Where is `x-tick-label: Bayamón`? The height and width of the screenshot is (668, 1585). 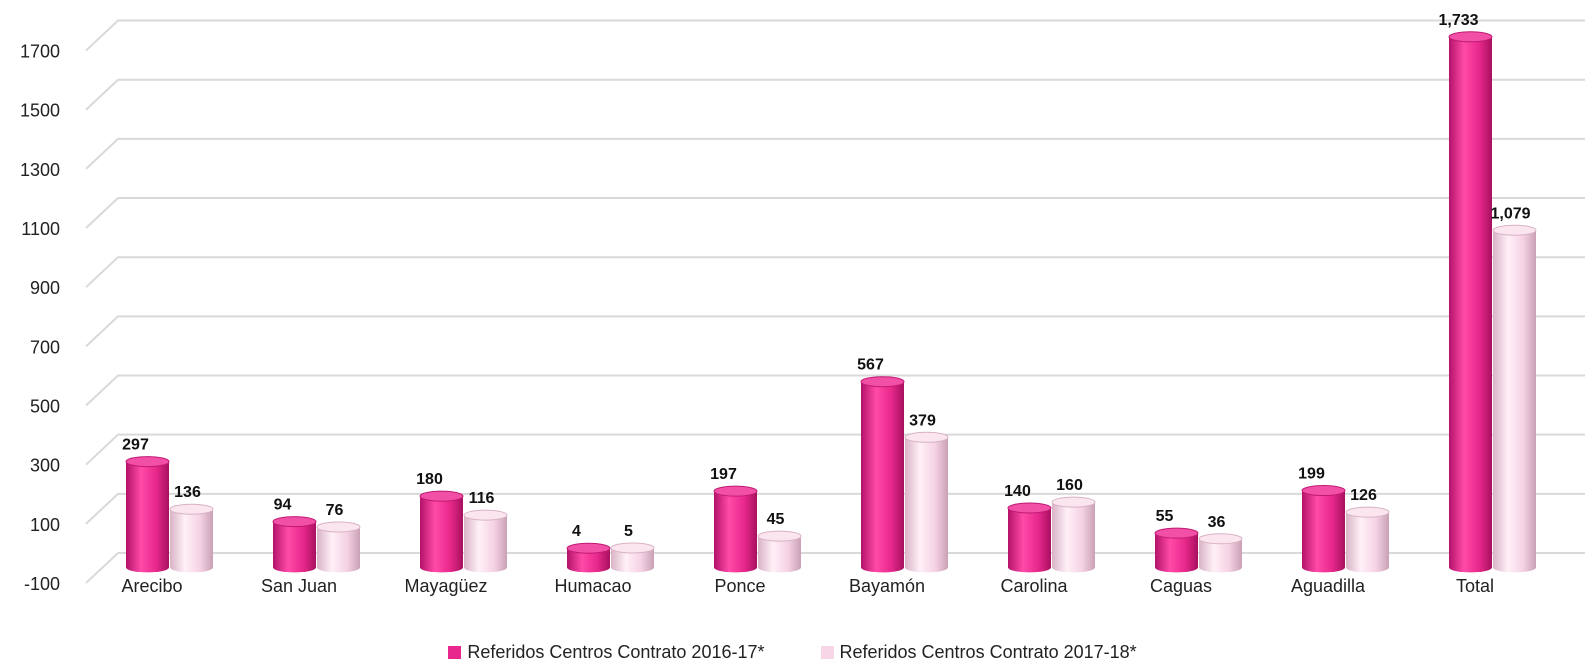
x-tick-label: Bayamón is located at coordinates (887, 586).